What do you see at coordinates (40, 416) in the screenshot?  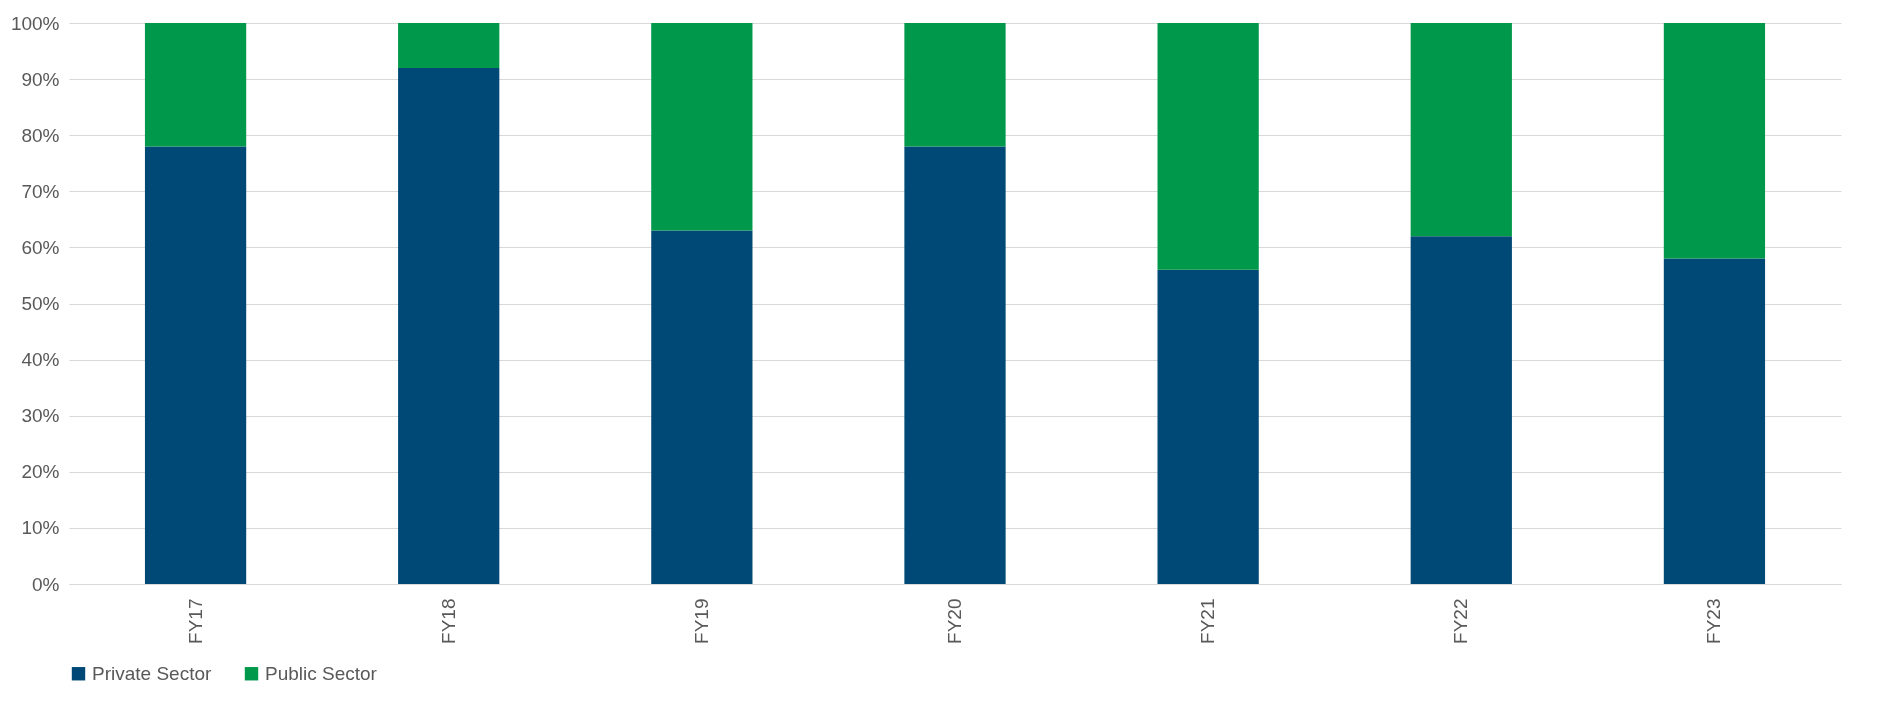 I see `y-tick-label: 30%` at bounding box center [40, 416].